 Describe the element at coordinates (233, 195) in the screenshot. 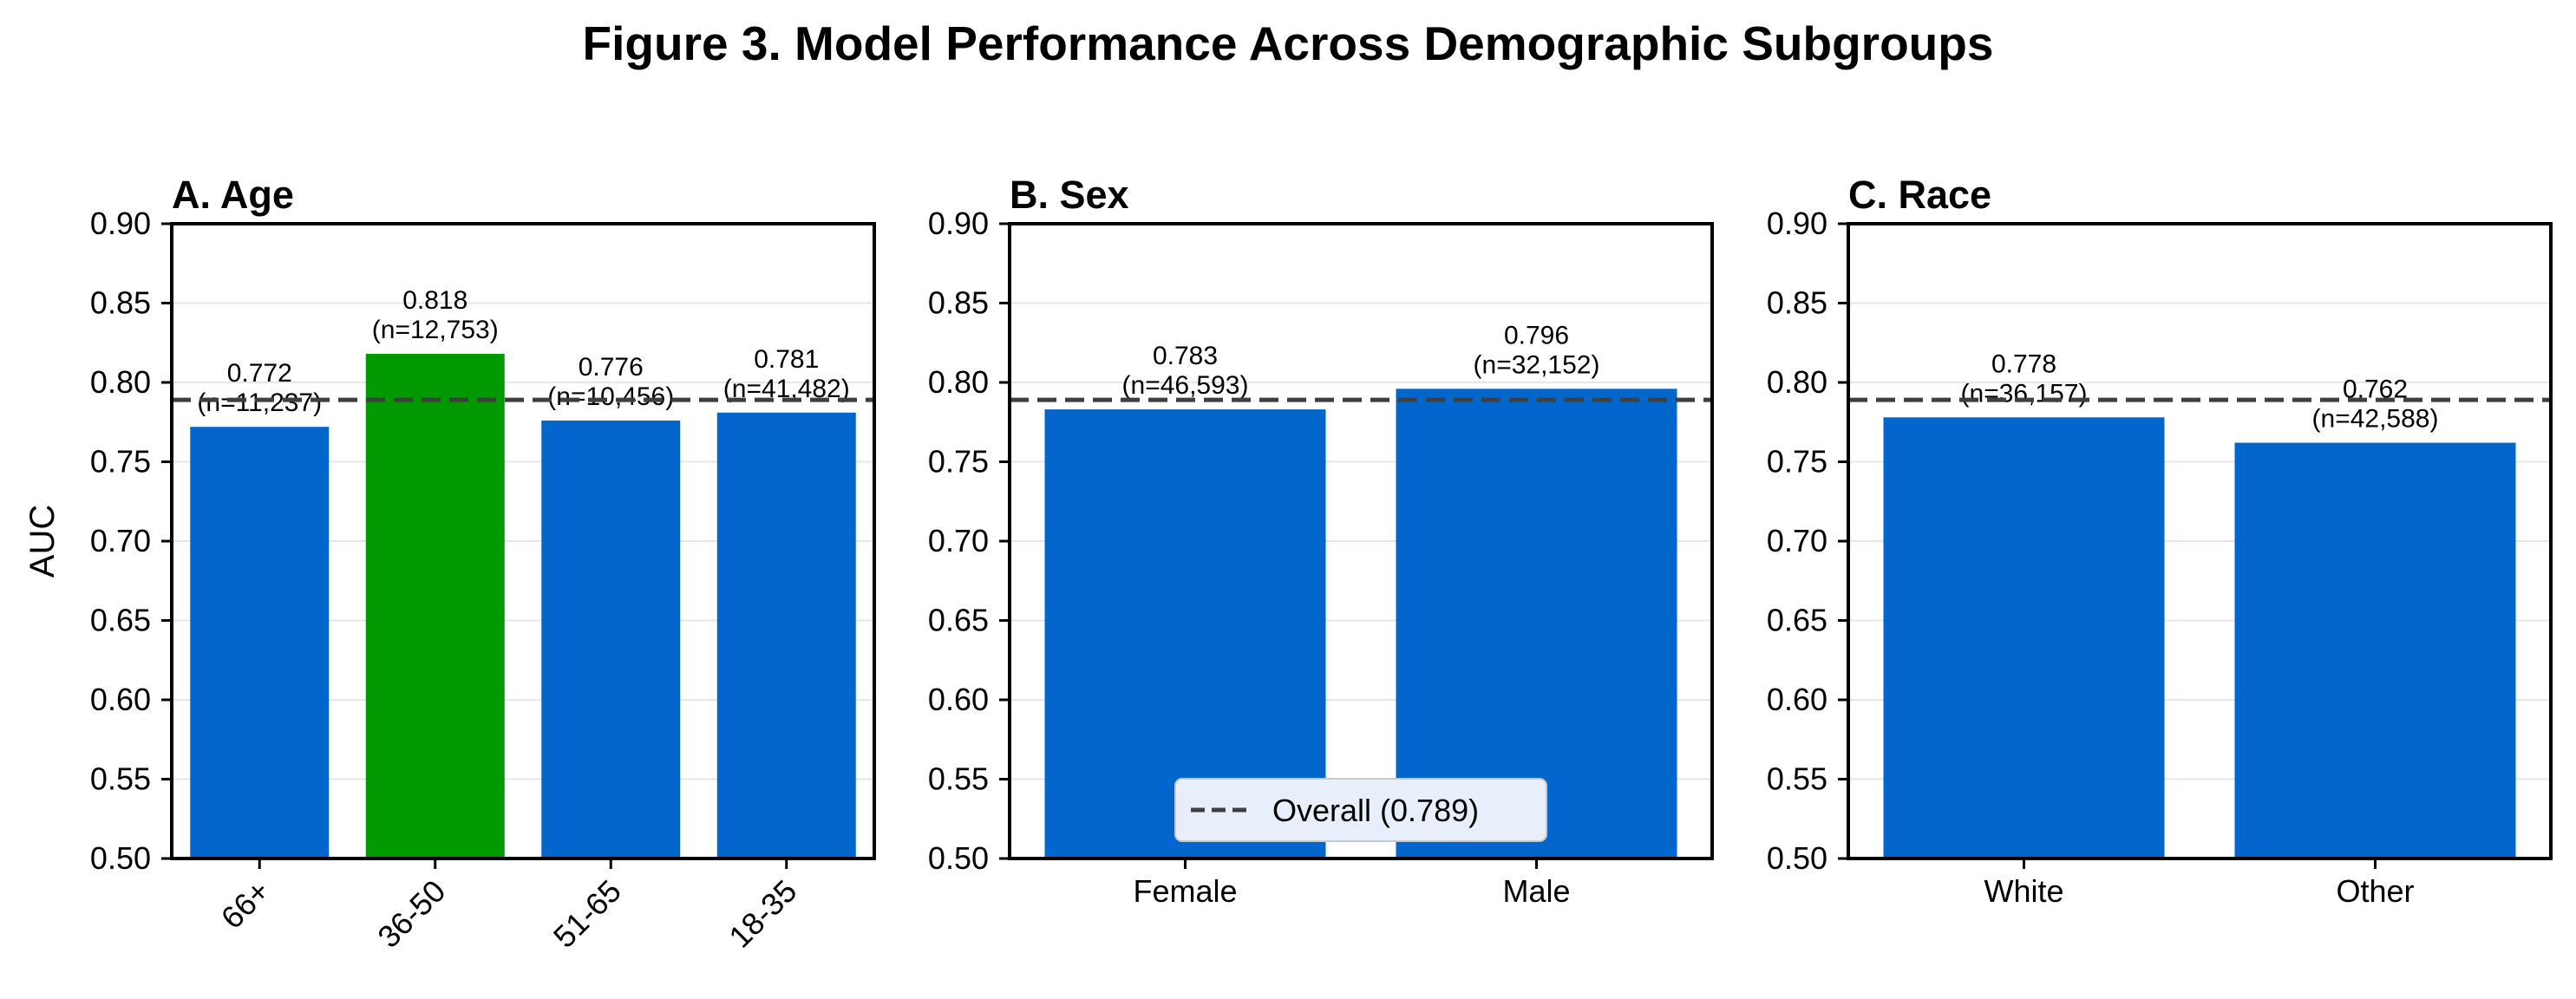

I see `panel-a-title: A. Age` at that location.